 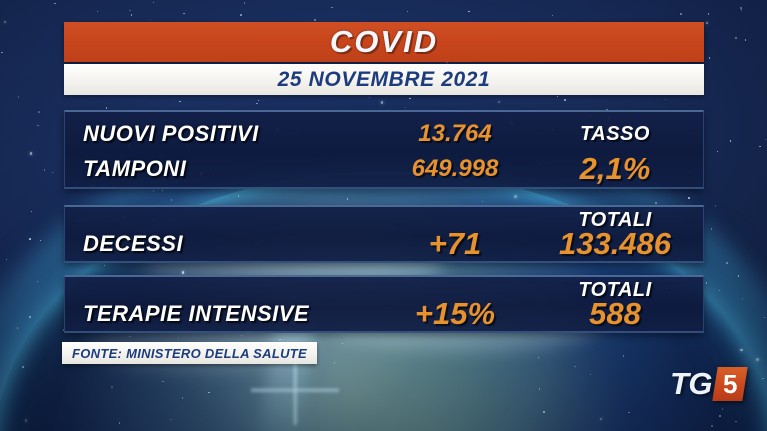 What do you see at coordinates (691, 383) in the screenshot?
I see `tg5-logo-text: TG` at bounding box center [691, 383].